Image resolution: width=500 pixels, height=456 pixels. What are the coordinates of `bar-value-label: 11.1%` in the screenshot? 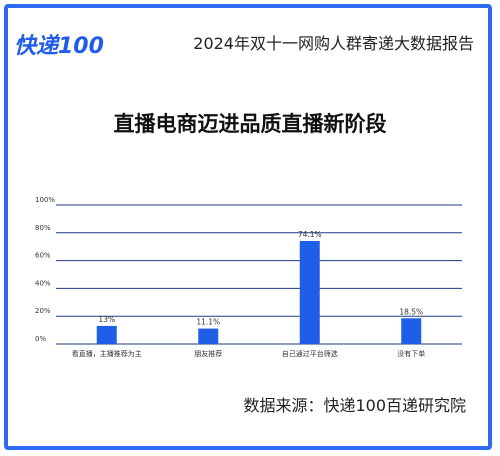 It's located at (208, 322).